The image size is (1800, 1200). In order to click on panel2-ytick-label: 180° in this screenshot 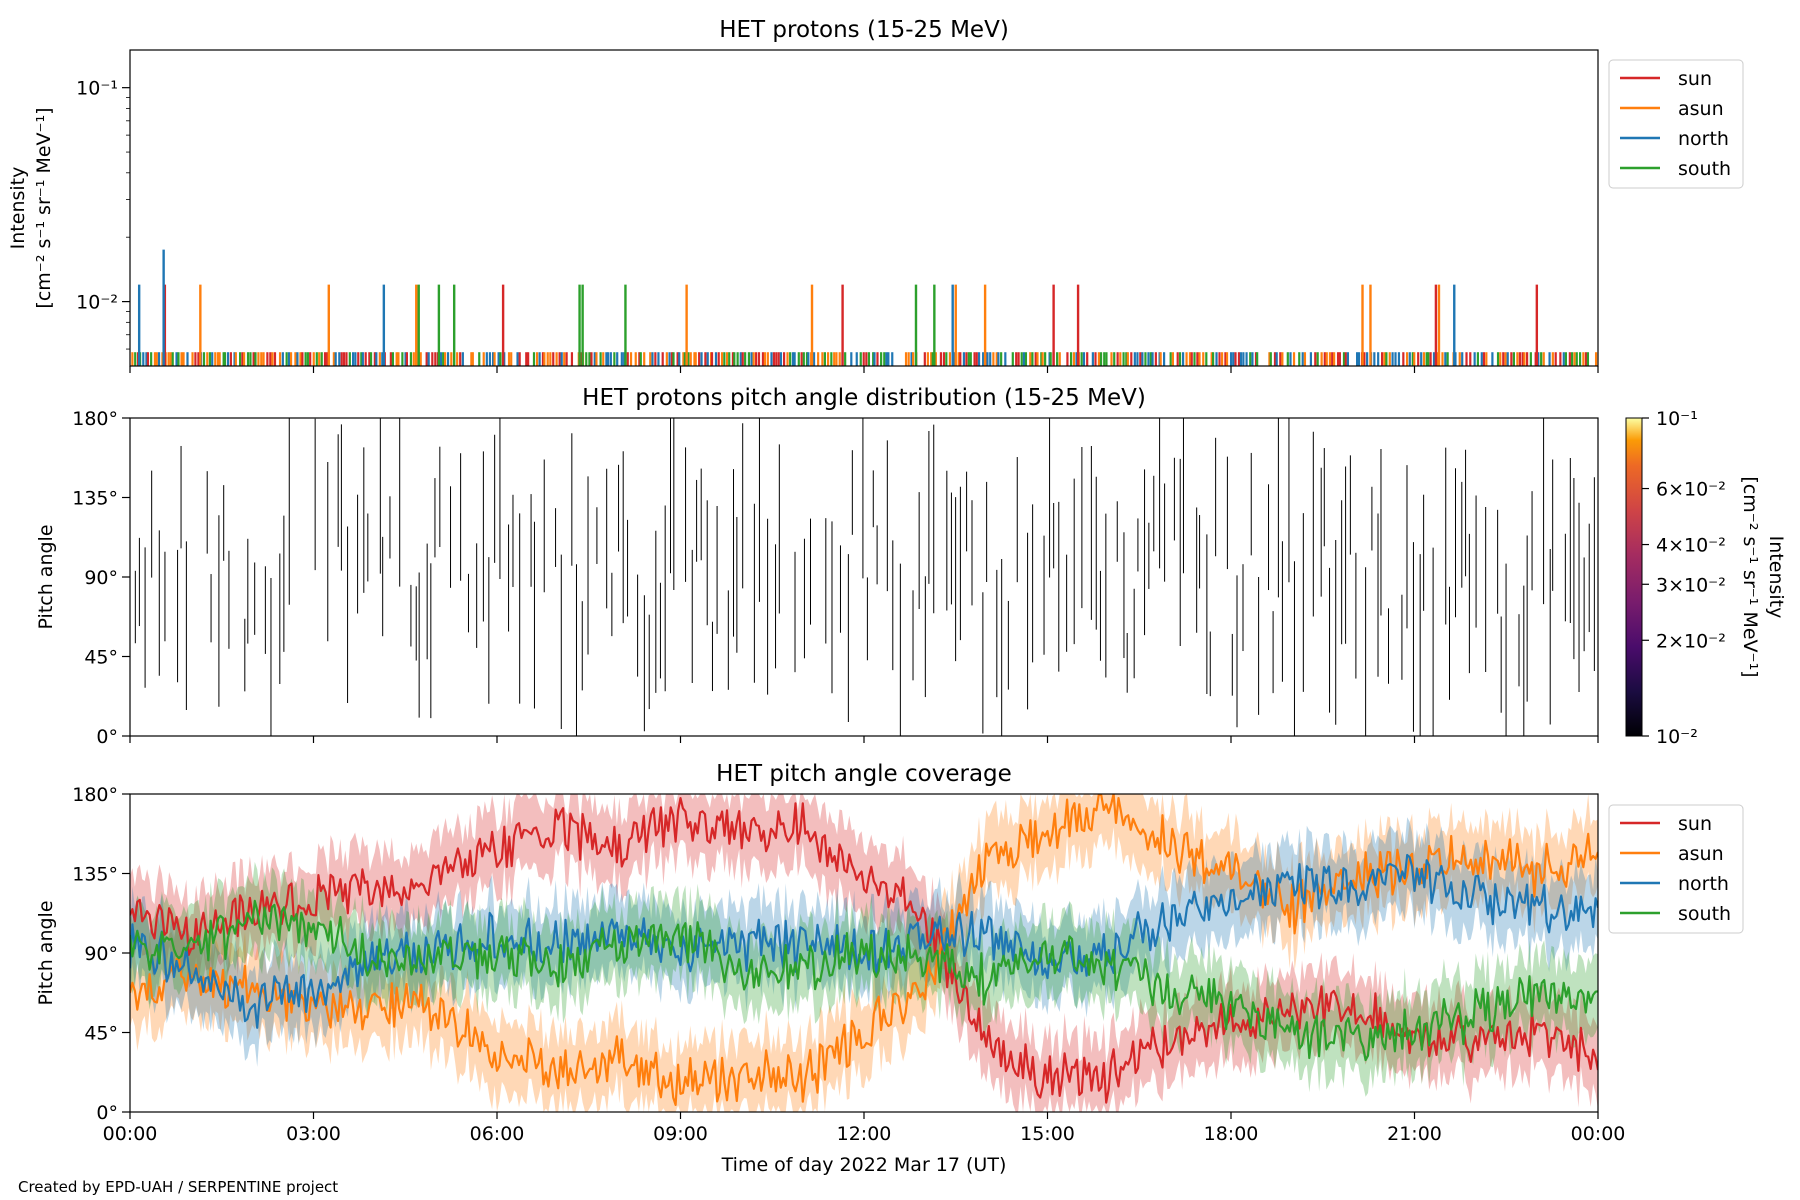, I will do `click(95, 419)`.